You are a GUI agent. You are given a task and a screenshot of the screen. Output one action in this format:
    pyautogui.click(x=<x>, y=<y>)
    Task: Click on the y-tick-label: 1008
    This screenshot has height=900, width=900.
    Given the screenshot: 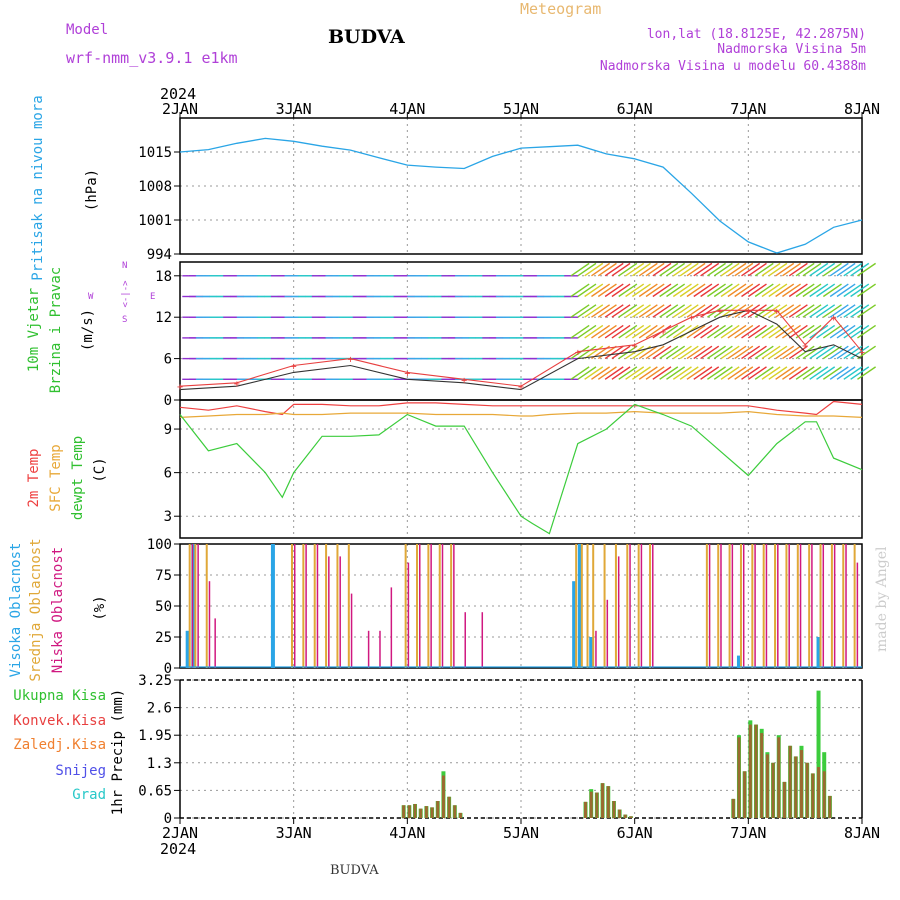 What is the action you would take?
    pyautogui.click(x=155, y=187)
    